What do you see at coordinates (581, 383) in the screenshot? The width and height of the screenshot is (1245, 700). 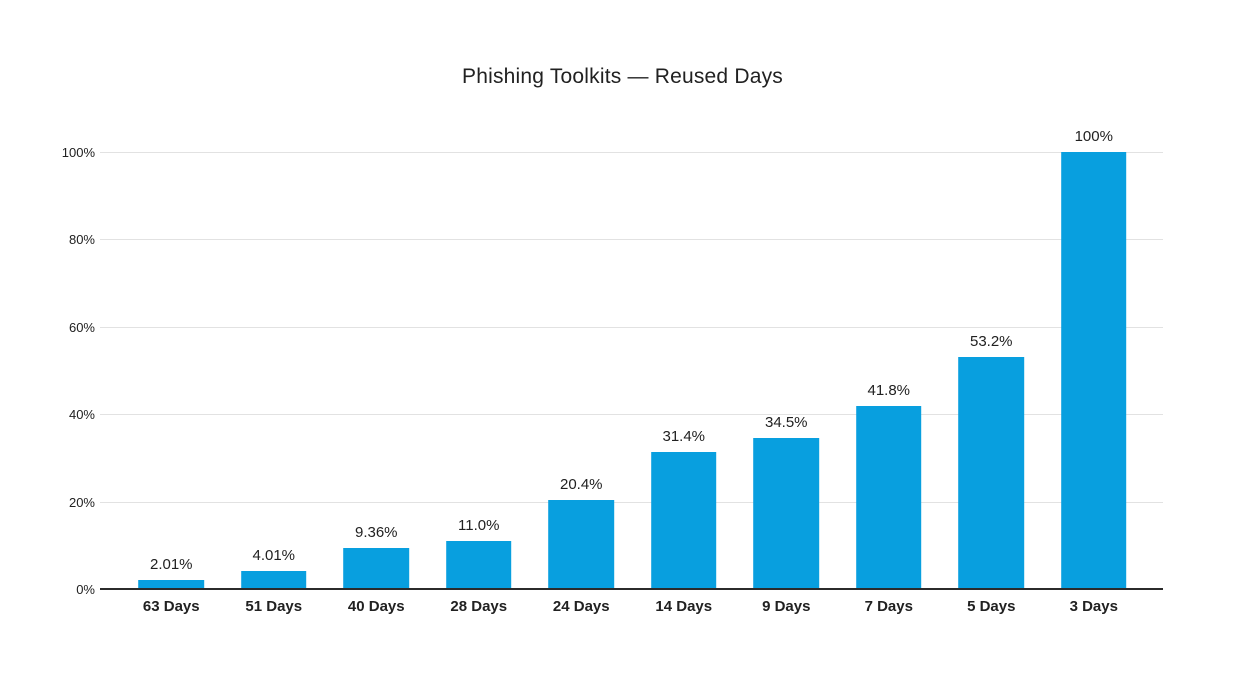 I see `bar-slot: 20.4% 24 Days` at bounding box center [581, 383].